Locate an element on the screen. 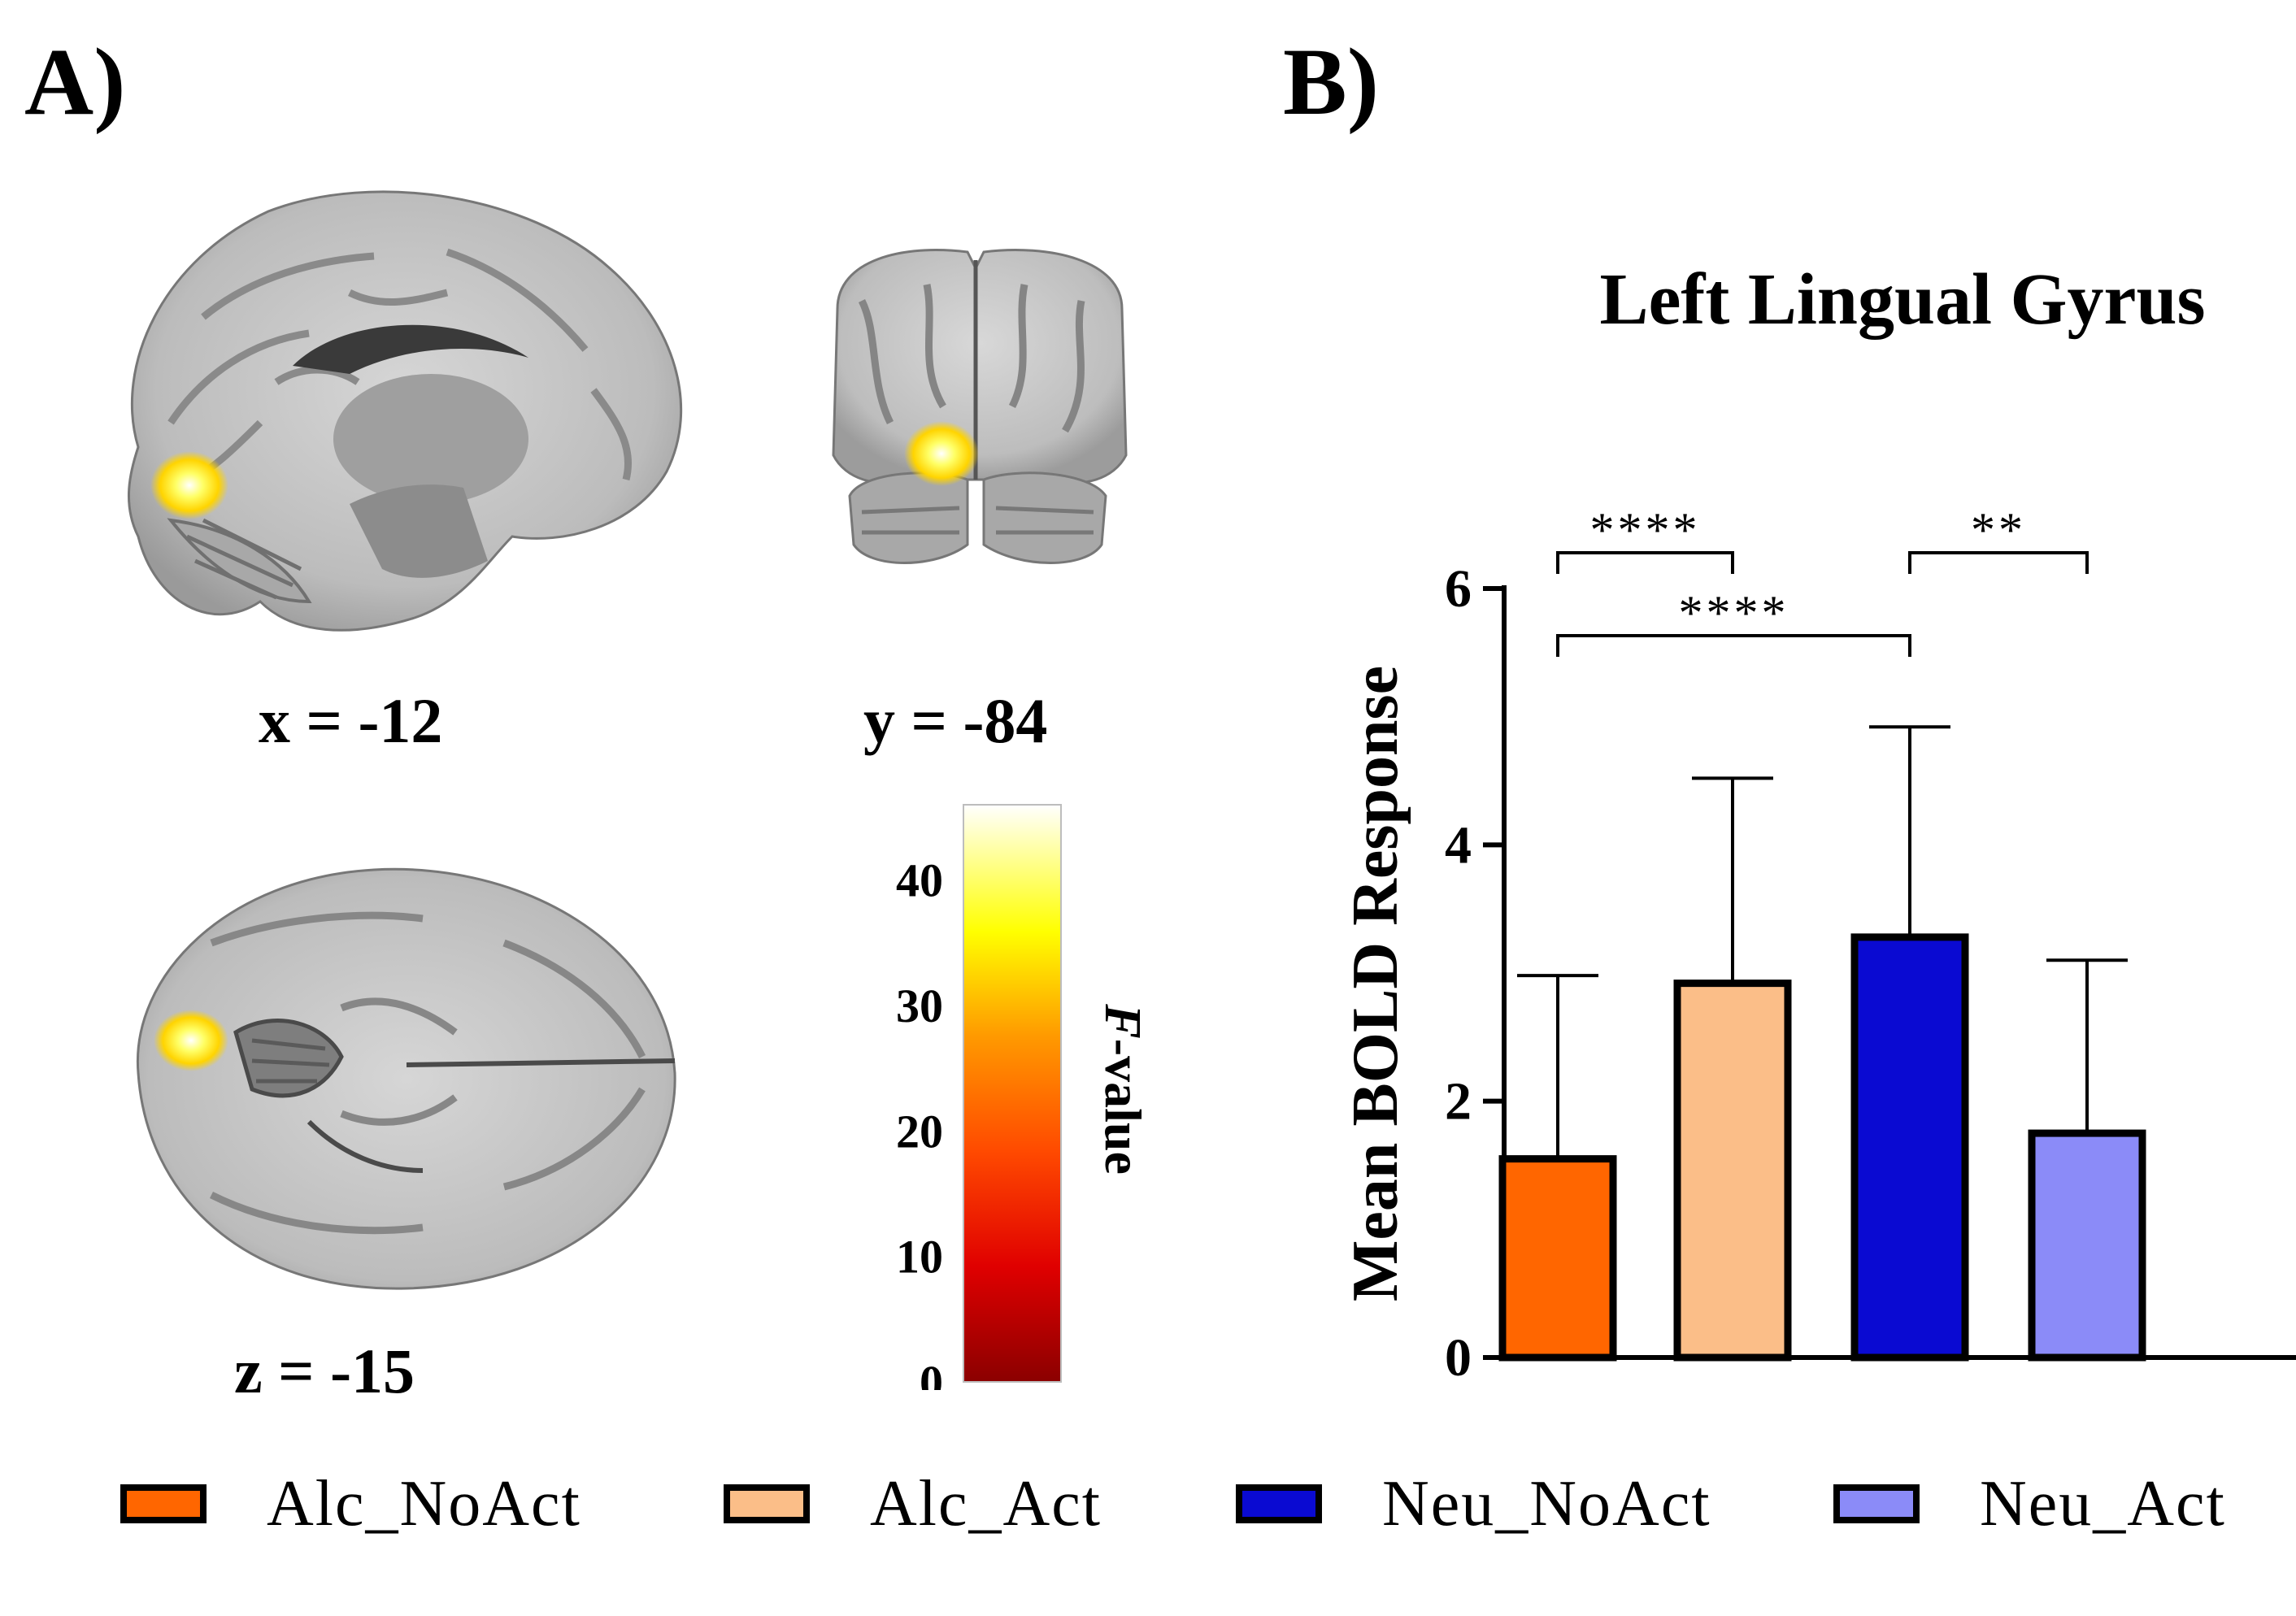 This screenshot has width=2296, height=1616. legend-swatch-alc-act is located at coordinates (767, 1503).